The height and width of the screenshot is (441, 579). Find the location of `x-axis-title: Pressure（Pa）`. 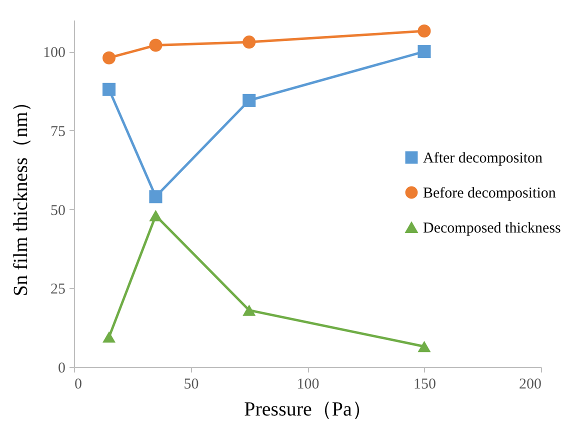

x-axis-title: Pressure（Pa） is located at coordinates (308, 409).